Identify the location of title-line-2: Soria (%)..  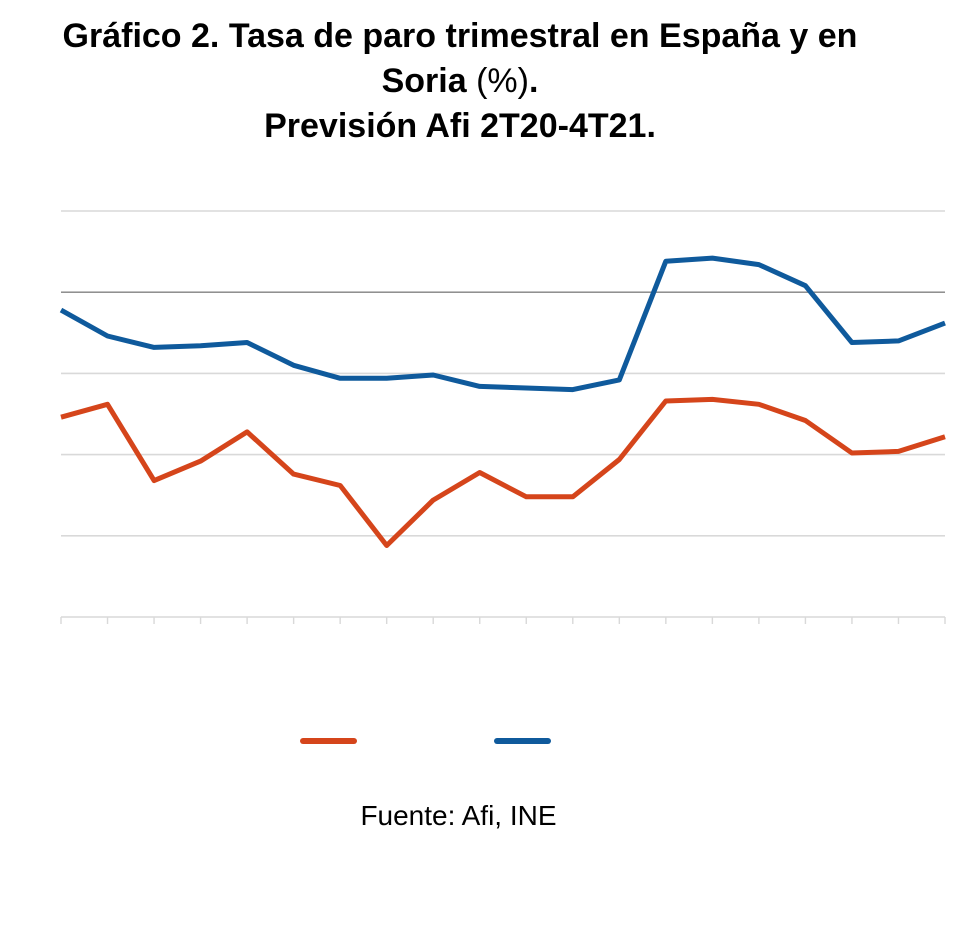
(460, 81).